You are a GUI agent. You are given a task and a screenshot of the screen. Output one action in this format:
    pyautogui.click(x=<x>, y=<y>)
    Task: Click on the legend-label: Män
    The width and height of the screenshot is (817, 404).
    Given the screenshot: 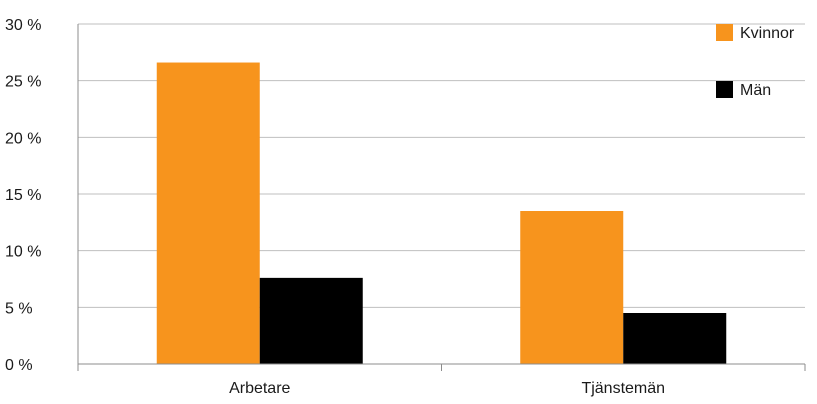 What is the action you would take?
    pyautogui.click(x=755, y=90)
    